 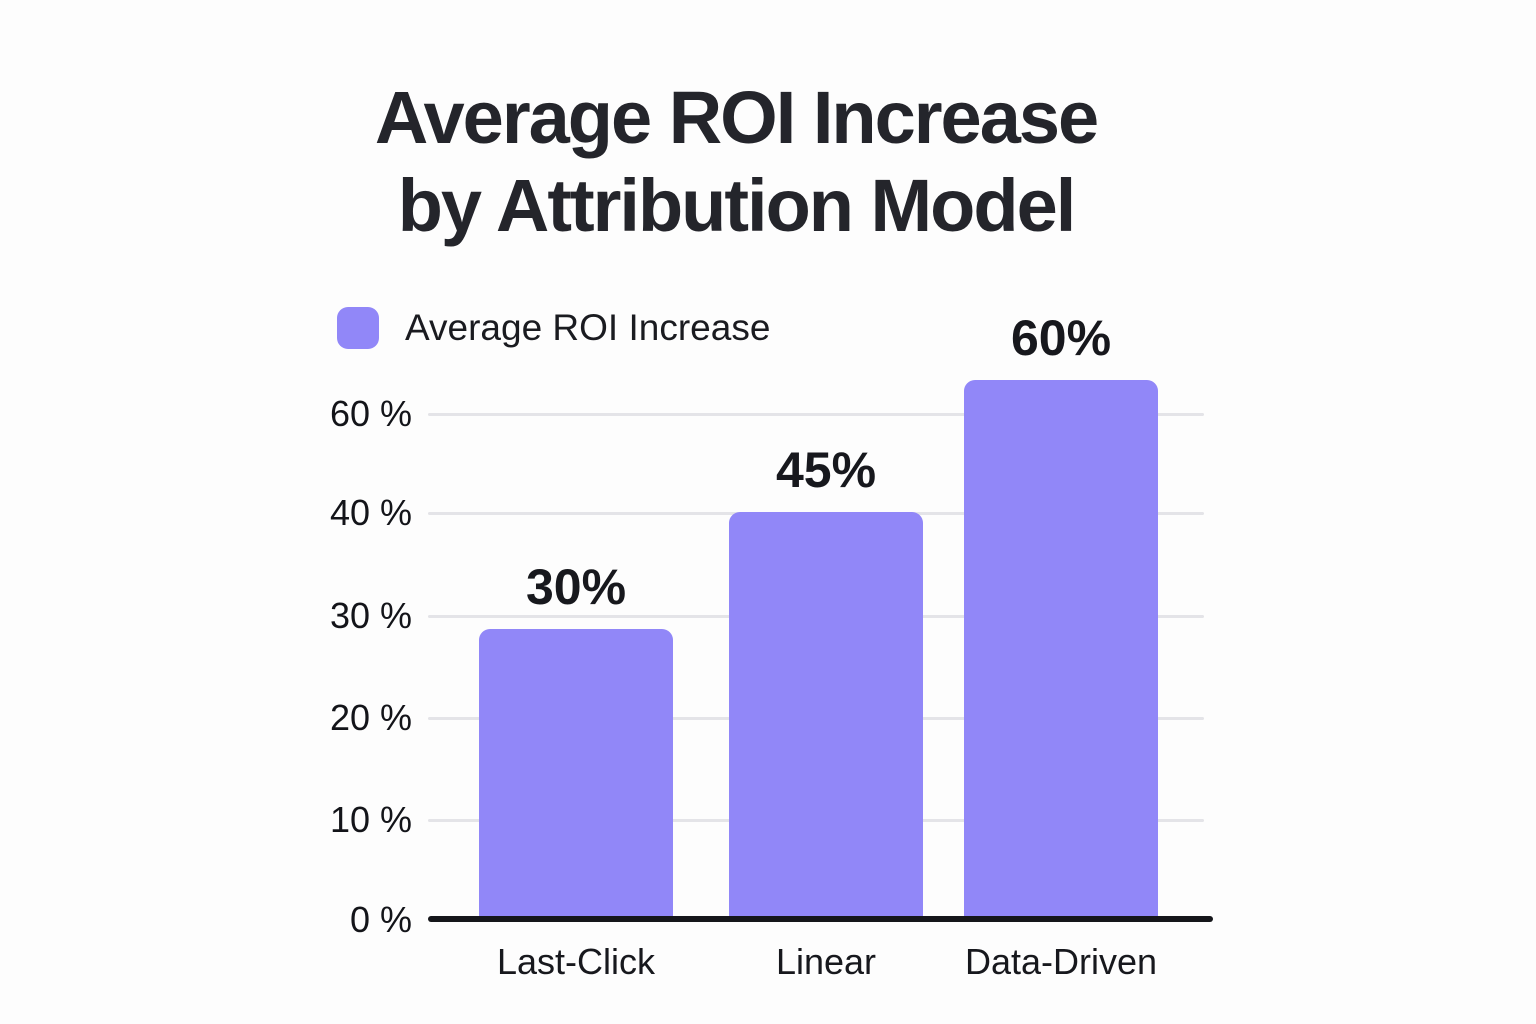 I want to click on y-axis-tick-label: 0 %, so click(x=380, y=919).